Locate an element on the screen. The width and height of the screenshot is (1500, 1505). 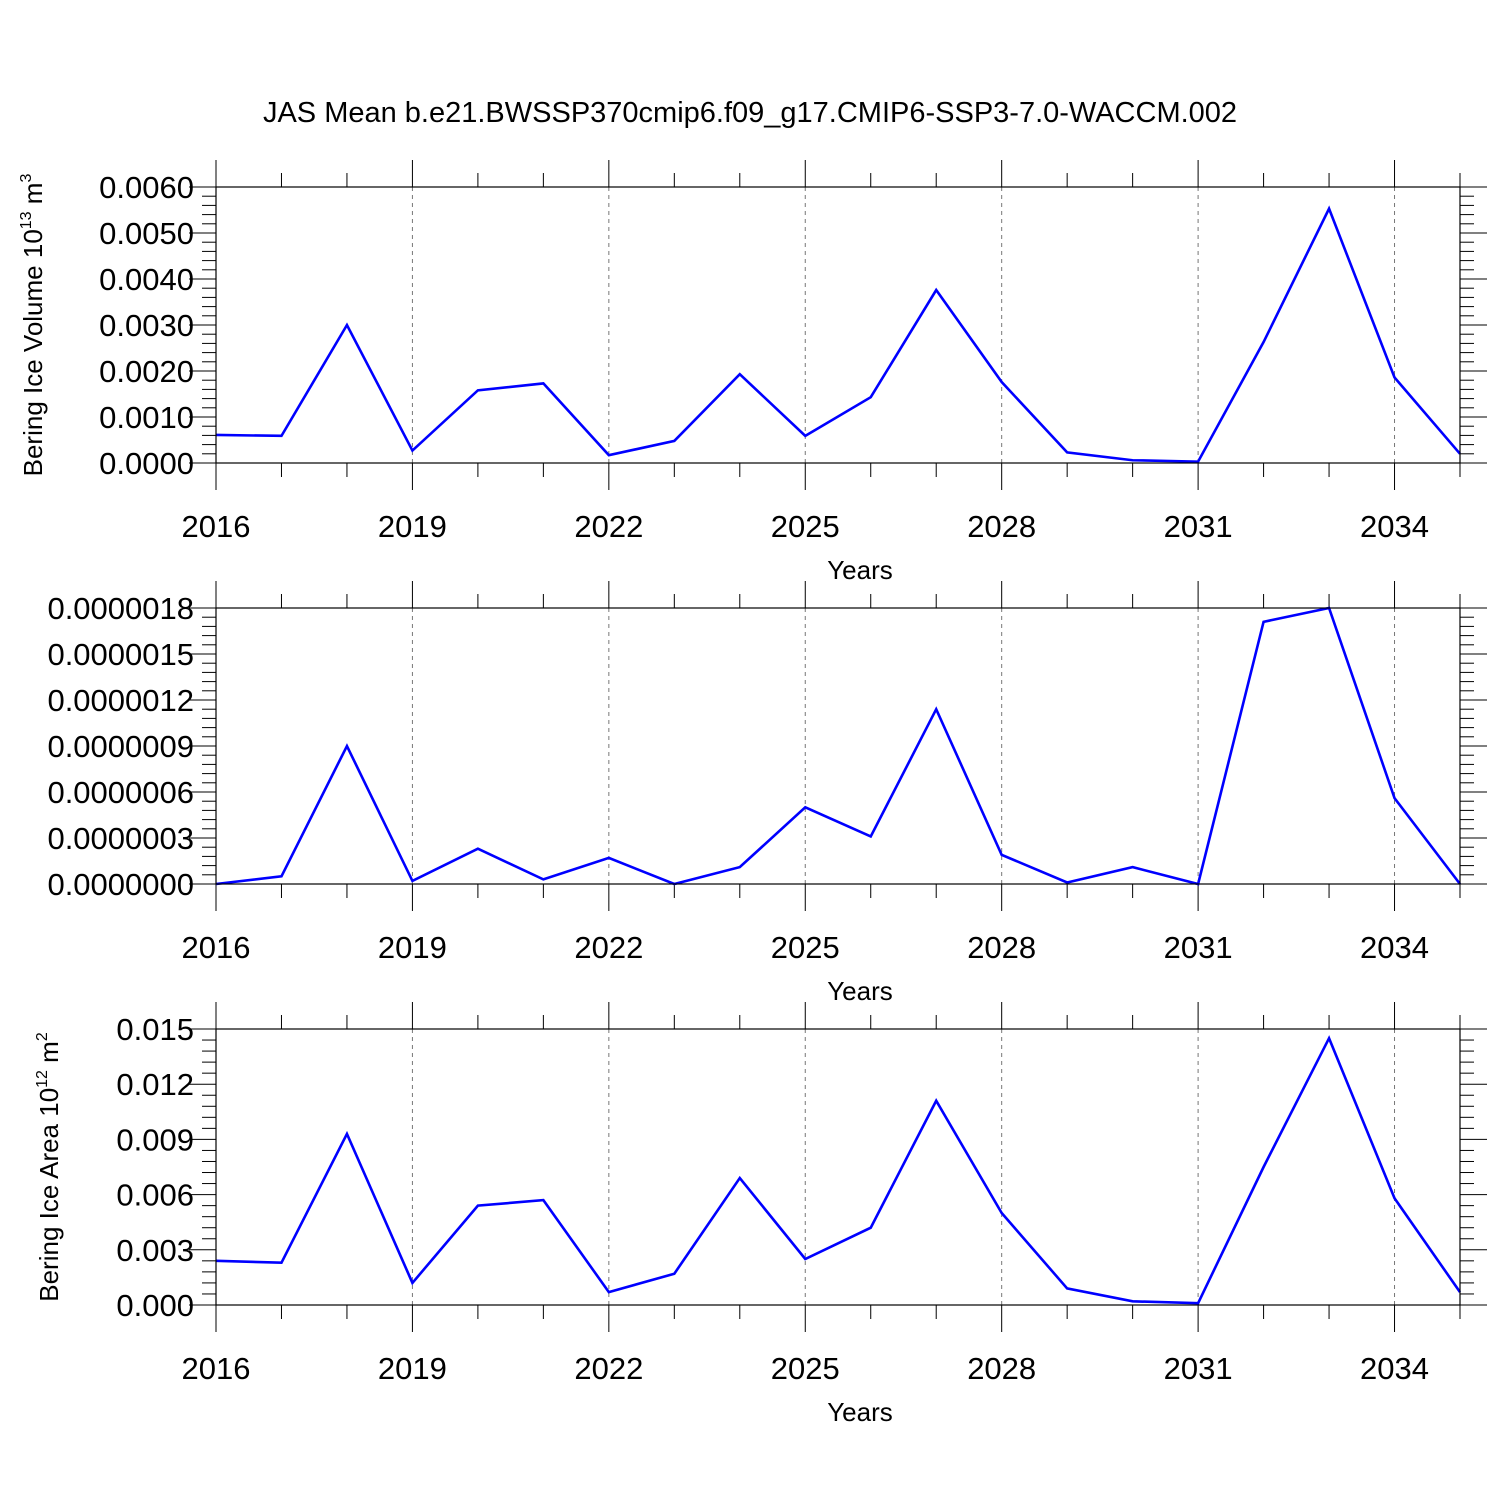
y-tick-label: 0.0000000 is located at coordinates (120, 884).